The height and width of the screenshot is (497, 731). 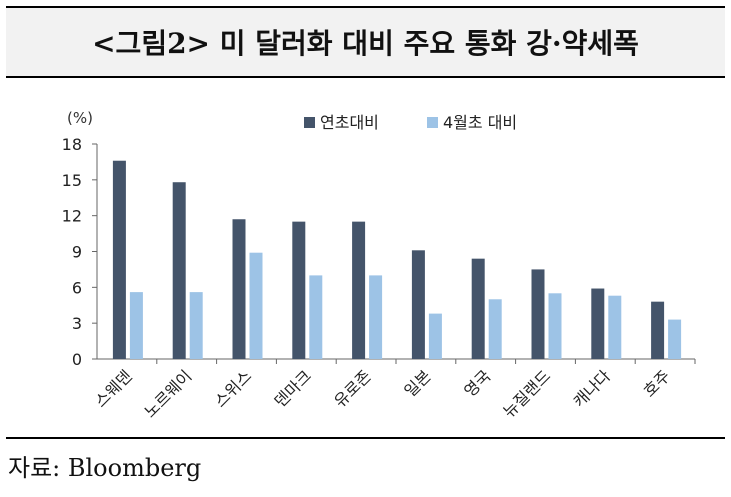 What do you see at coordinates (365, 438) in the screenshot?
I see `source-divider` at bounding box center [365, 438].